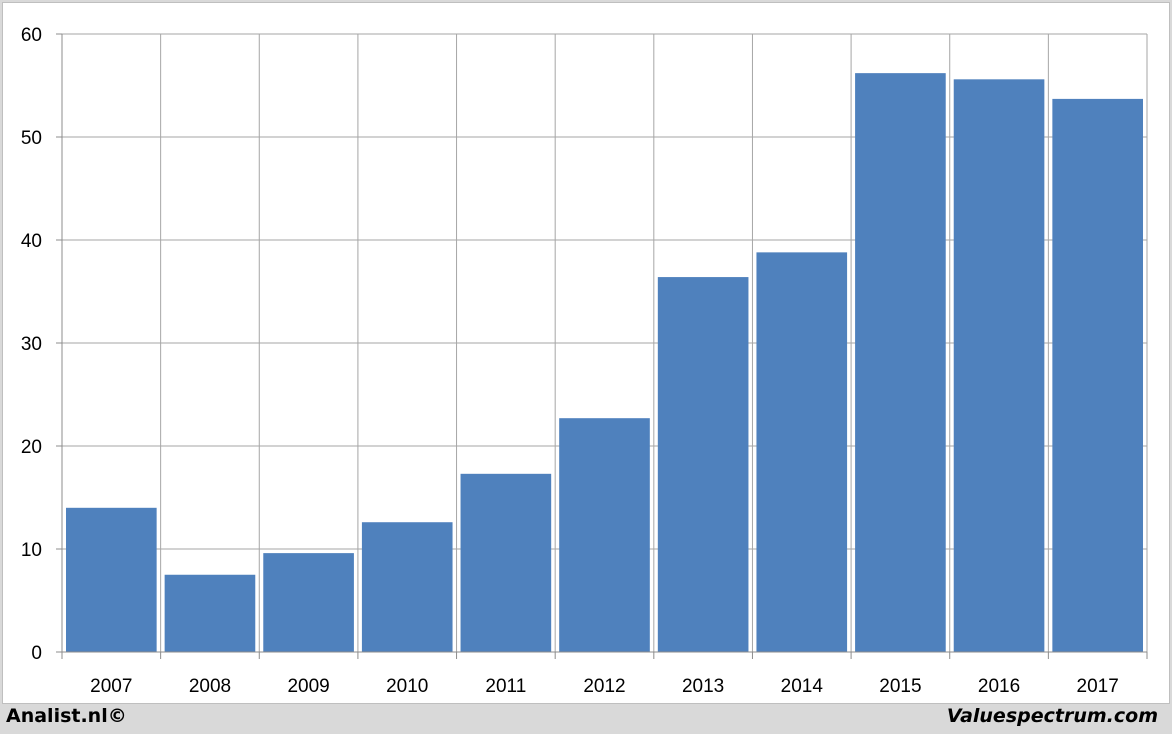  Describe the element at coordinates (308, 686) in the screenshot. I see `x-tick-label: 2009` at that location.